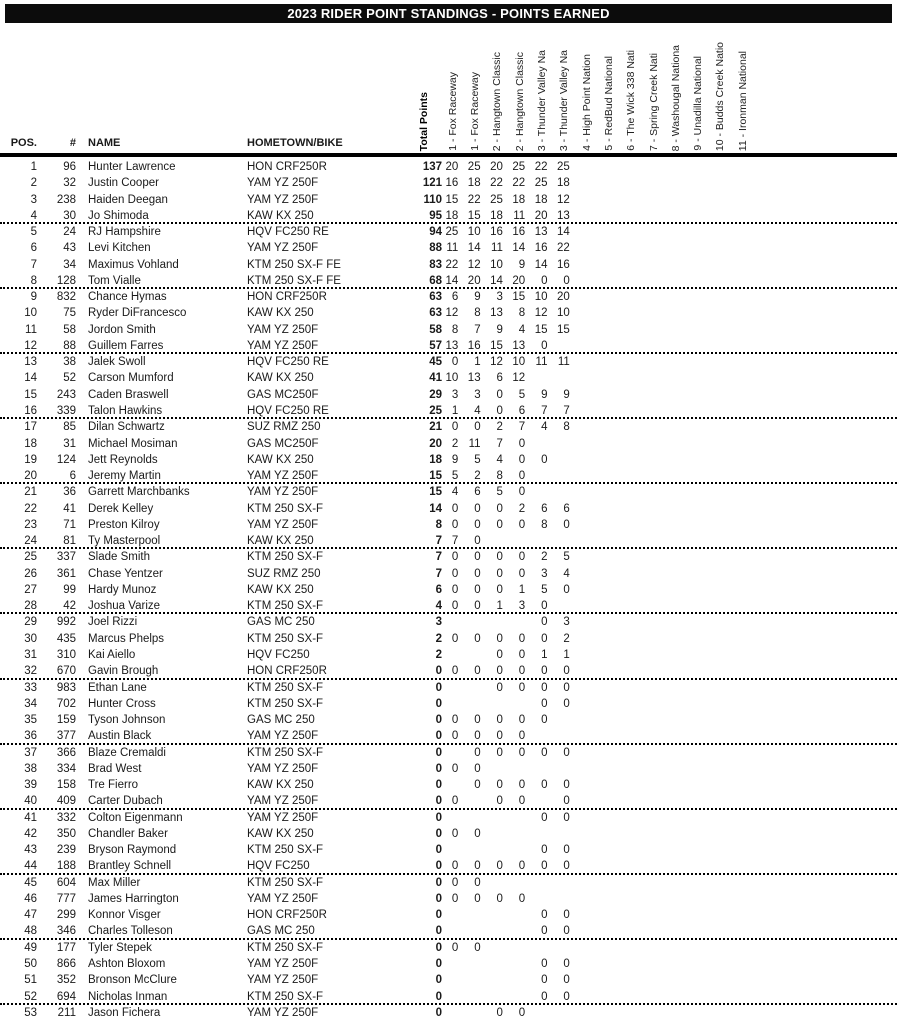 The width and height of the screenshot is (902, 1028). Describe the element at coordinates (30, 996) in the screenshot. I see `pos-cell: 52` at that location.